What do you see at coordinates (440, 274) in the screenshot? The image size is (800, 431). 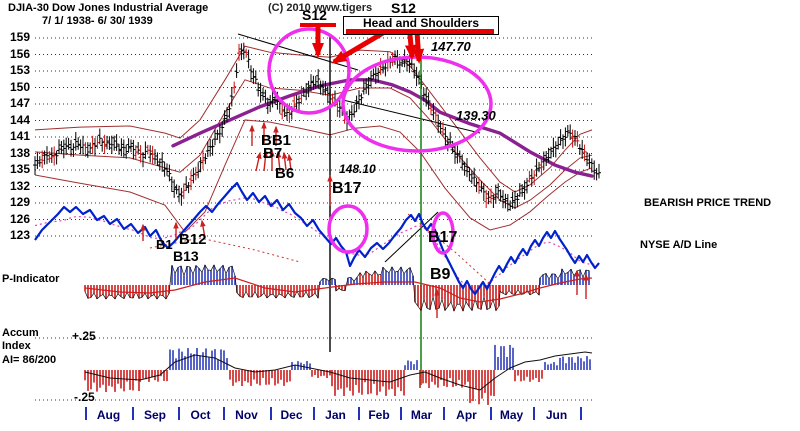 I see `signal-b9: B9` at bounding box center [440, 274].